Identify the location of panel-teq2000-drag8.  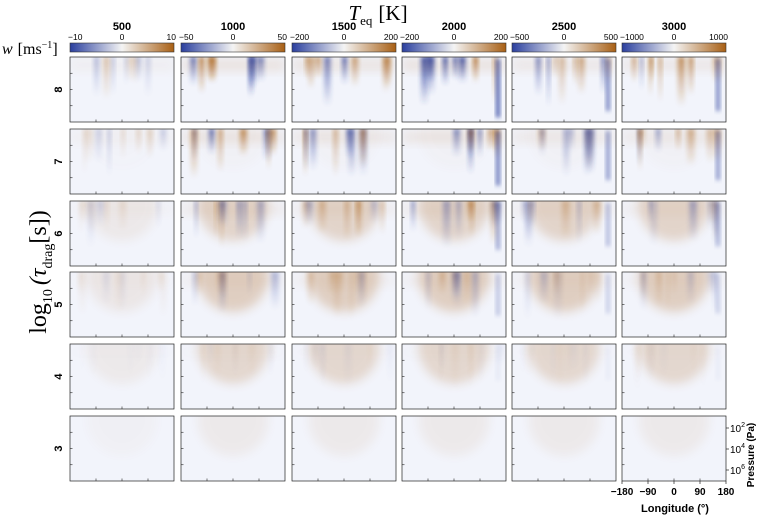
(454, 89).